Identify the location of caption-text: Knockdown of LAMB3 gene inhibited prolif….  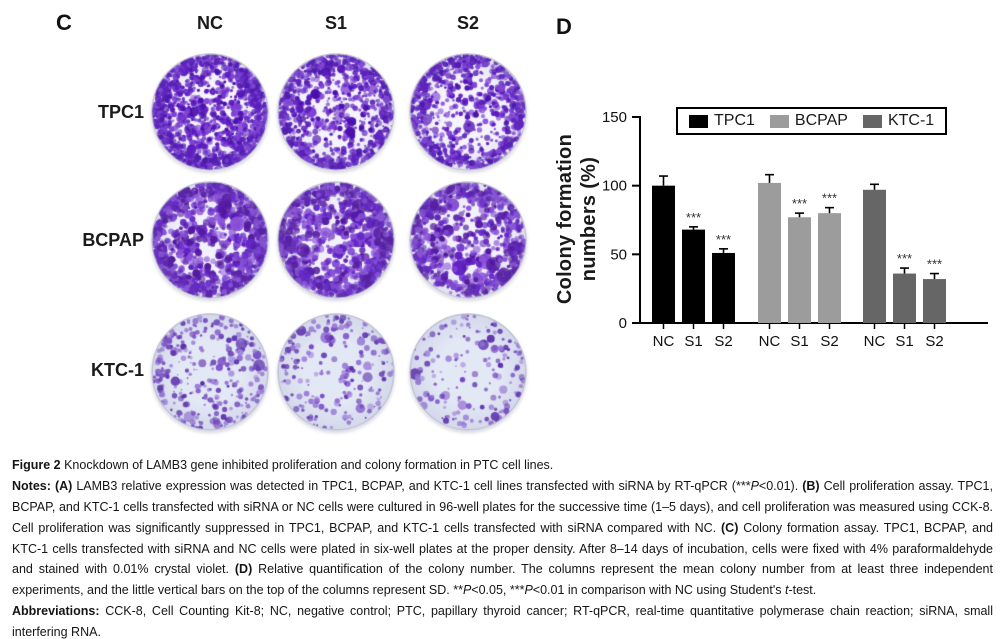
(309, 465).